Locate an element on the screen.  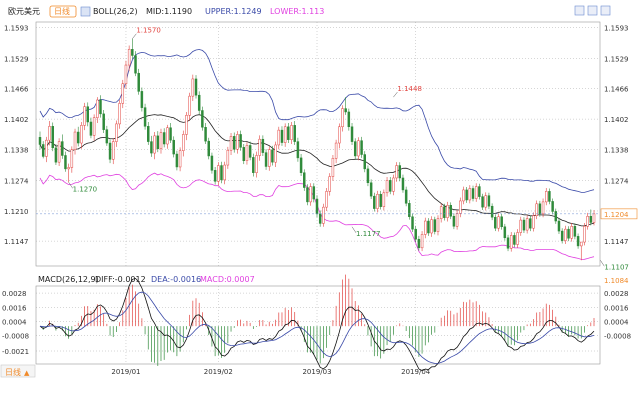
period-switch-bg is located at coordinates (18, 371).